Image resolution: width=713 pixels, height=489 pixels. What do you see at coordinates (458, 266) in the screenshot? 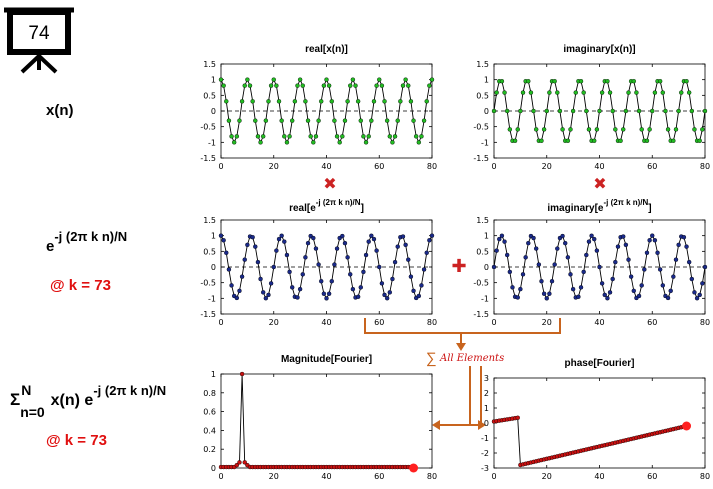
I see `add-operator: ✚` at bounding box center [458, 266].